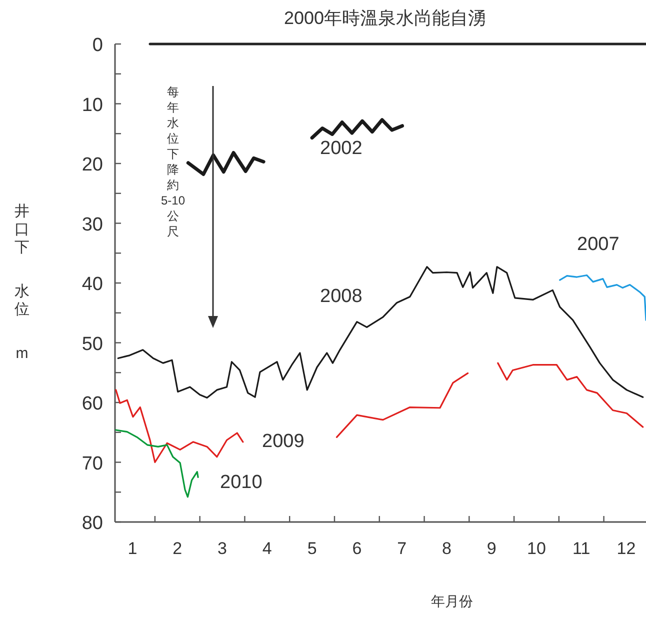 The width and height of the screenshot is (646, 619). Describe the element at coordinates (267, 548) in the screenshot. I see `x-tick-label: 4` at that location.